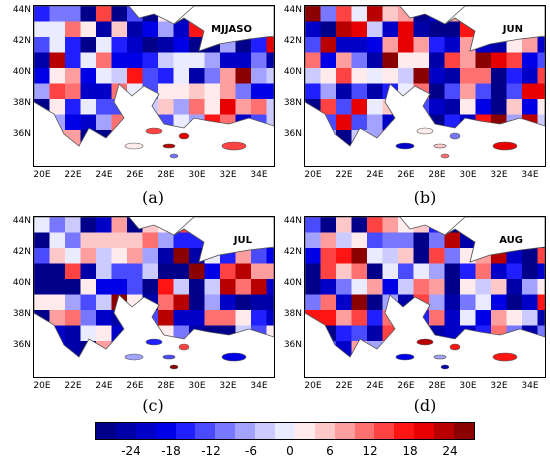  What do you see at coordinates (104, 386) in the screenshot?
I see `lon-label: 24E` at bounding box center [104, 386].